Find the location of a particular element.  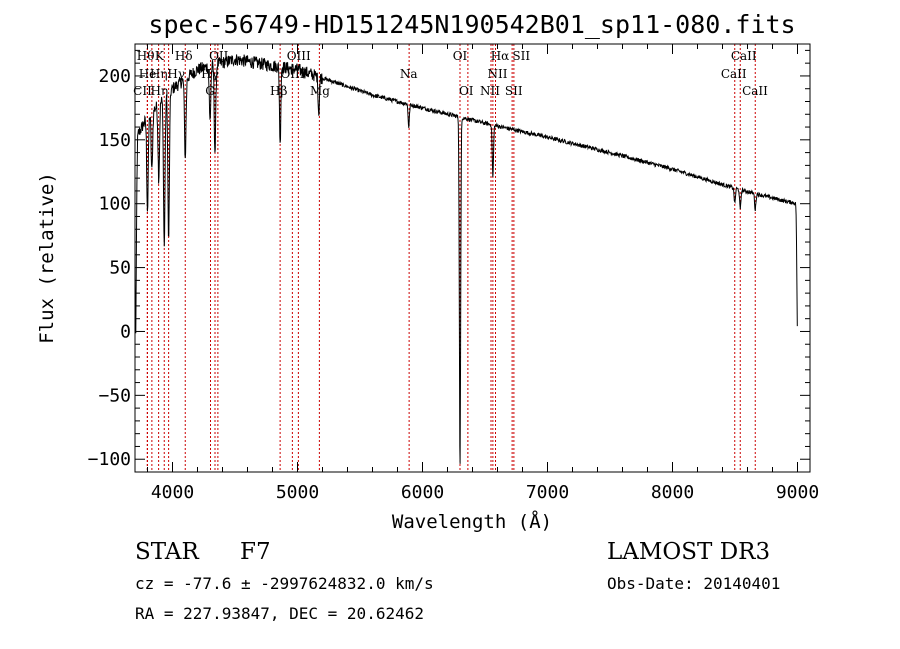

y-tick-label: −50 is located at coordinates (114, 395).